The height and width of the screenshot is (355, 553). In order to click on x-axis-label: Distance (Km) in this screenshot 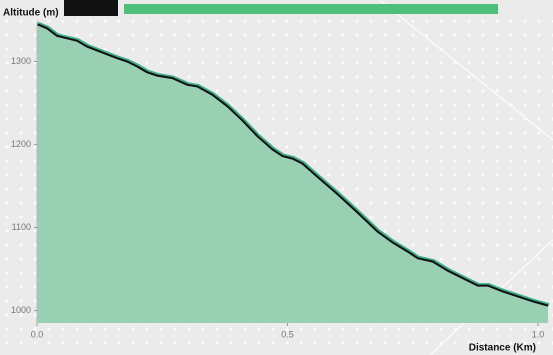, I will do `click(502, 348)`.